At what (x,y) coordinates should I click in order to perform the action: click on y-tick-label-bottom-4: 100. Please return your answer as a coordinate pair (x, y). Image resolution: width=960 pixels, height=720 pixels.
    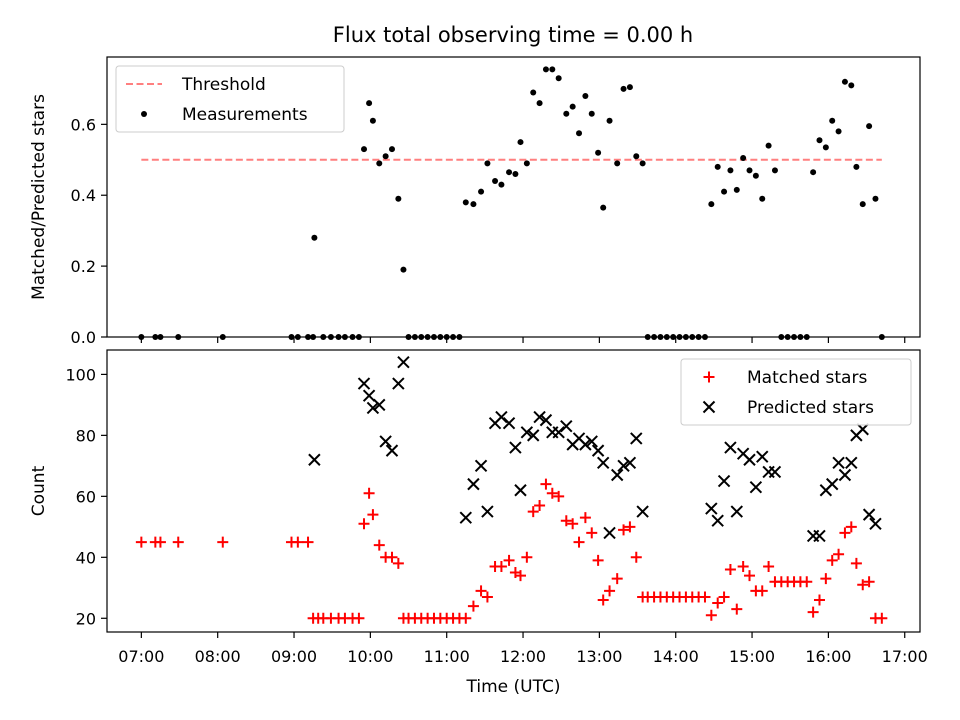
    Looking at the image, I should click on (80, 374).